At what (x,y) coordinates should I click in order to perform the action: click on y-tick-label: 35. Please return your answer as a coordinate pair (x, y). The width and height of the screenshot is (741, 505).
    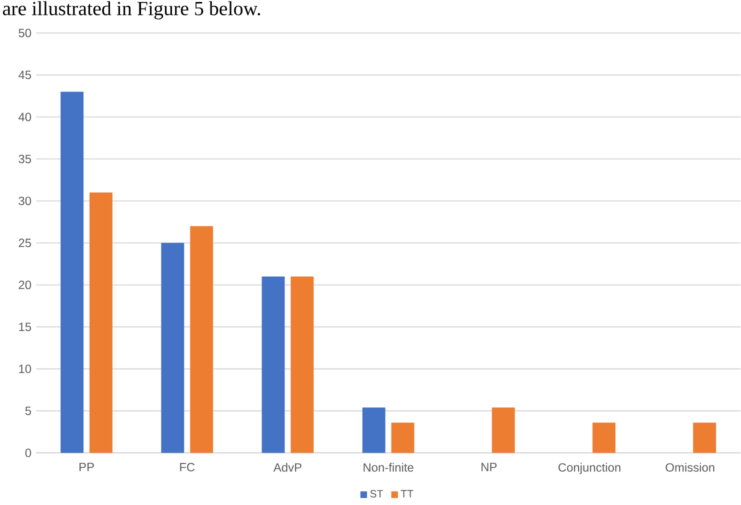
    Looking at the image, I should click on (25, 159).